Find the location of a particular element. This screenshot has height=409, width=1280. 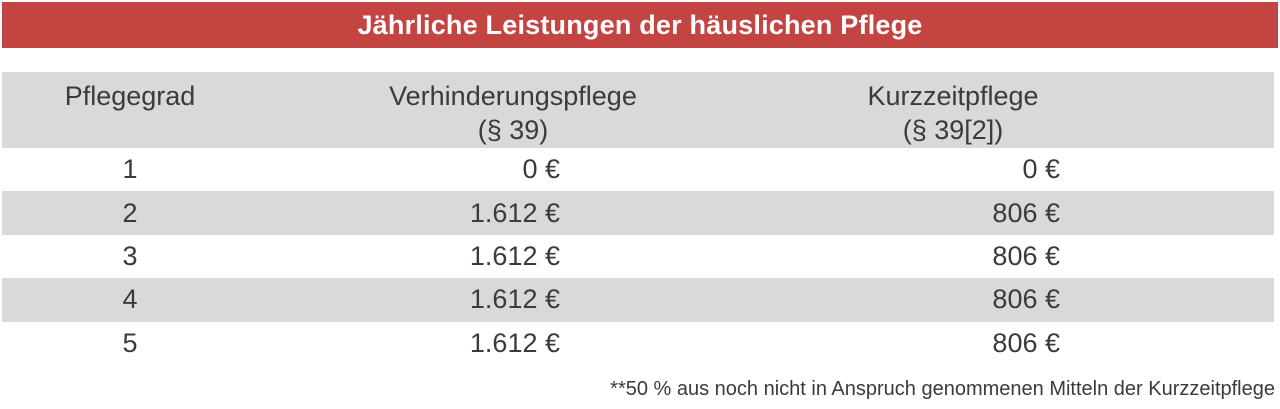

column-header-label: Kurzzeitpflege is located at coordinates (953, 96).